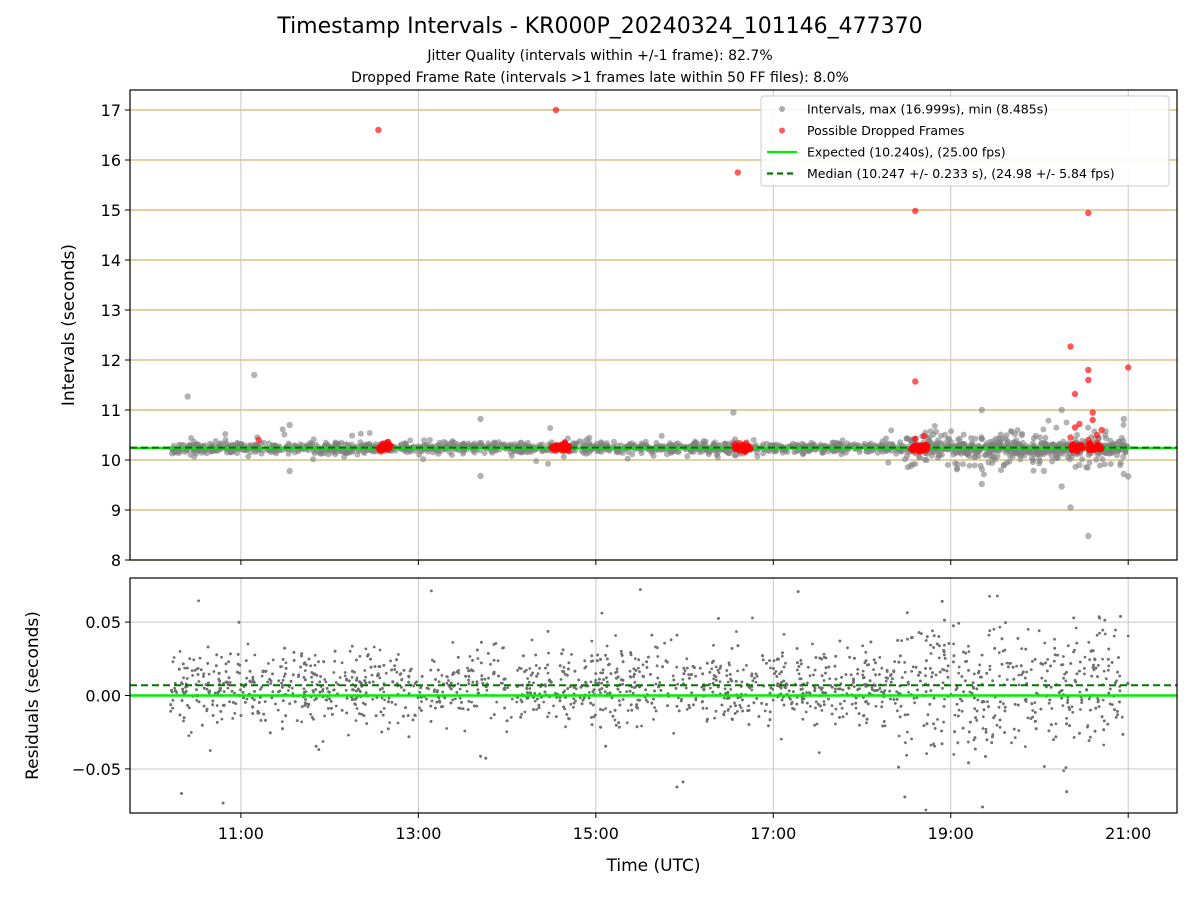  Describe the element at coordinates (596, 833) in the screenshot. I see `bottom-xtick-label: 15:00` at that location.